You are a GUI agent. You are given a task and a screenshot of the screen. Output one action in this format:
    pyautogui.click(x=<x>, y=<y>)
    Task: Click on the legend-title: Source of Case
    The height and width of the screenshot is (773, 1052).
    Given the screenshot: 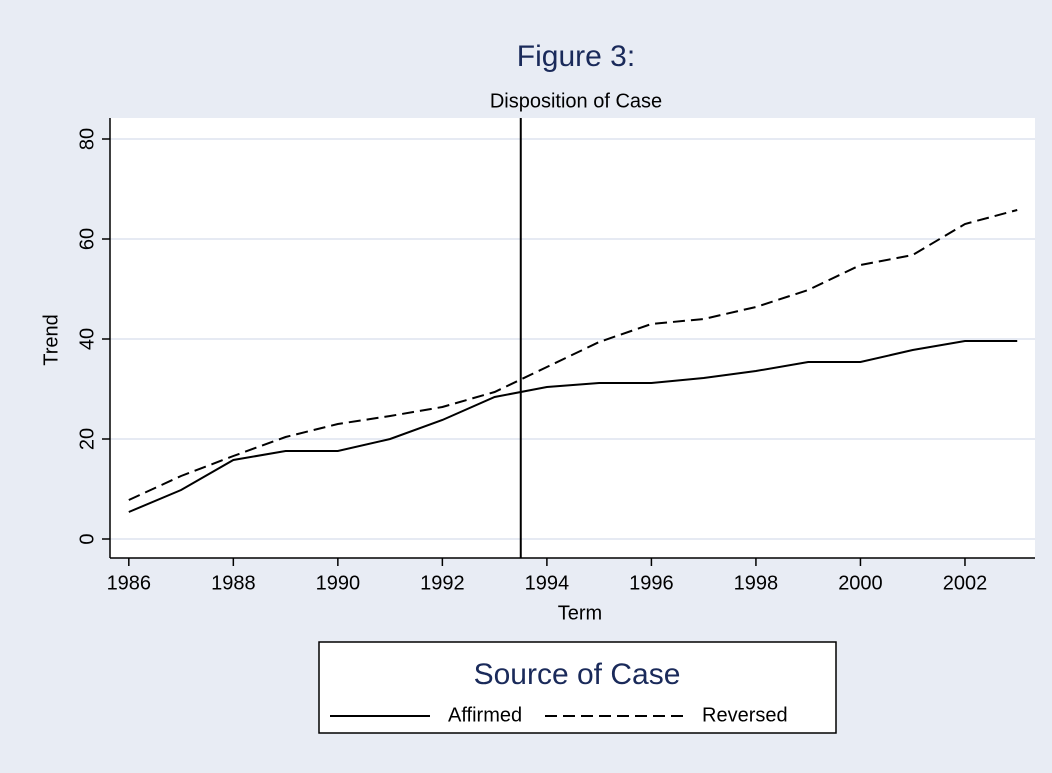 What is the action you would take?
    pyautogui.click(x=577, y=674)
    